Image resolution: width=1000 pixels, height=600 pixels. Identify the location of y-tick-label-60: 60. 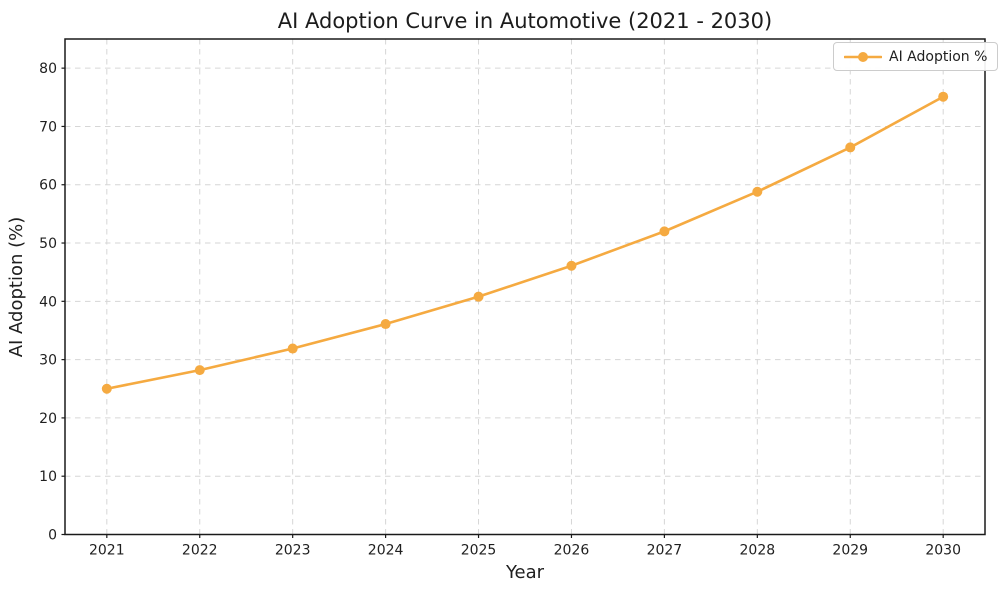
(48, 186).